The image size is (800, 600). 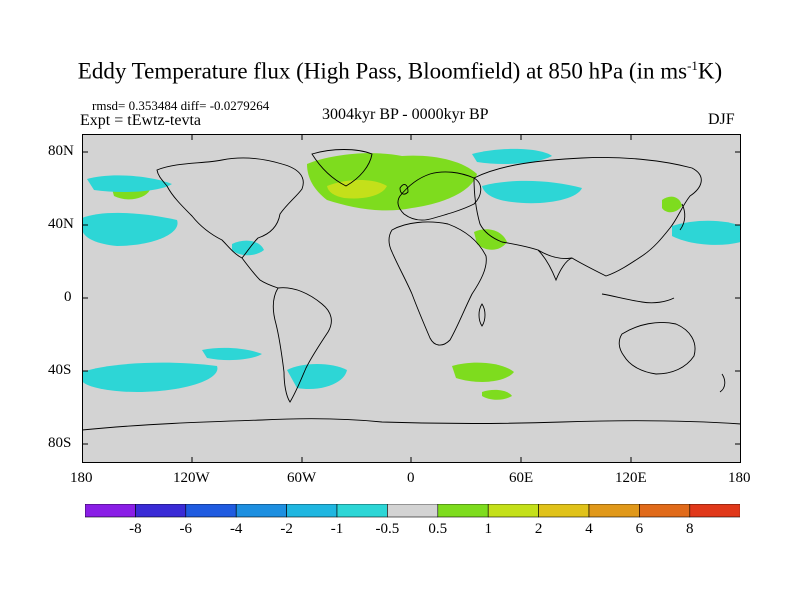 What do you see at coordinates (191, 478) in the screenshot?
I see `x-tick-120w: 120W` at bounding box center [191, 478].